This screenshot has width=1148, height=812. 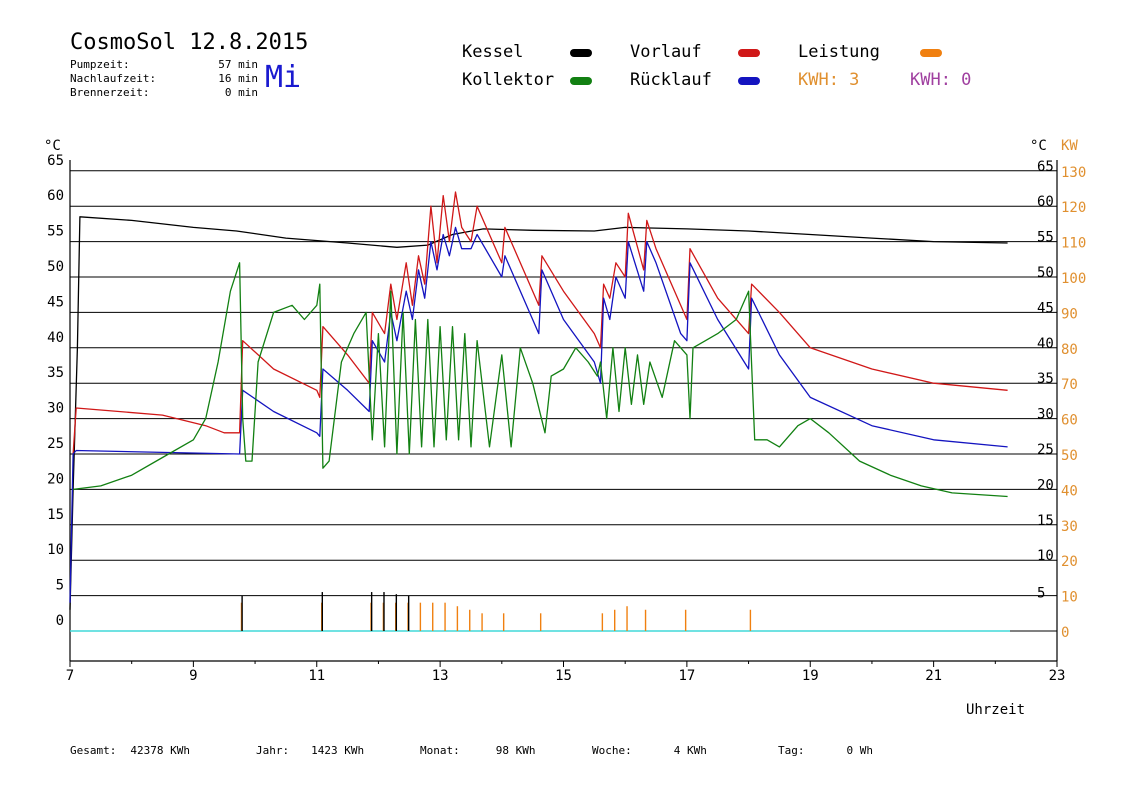 What do you see at coordinates (55, 479) in the screenshot?
I see `y-tick-label-left: 20` at bounding box center [55, 479].